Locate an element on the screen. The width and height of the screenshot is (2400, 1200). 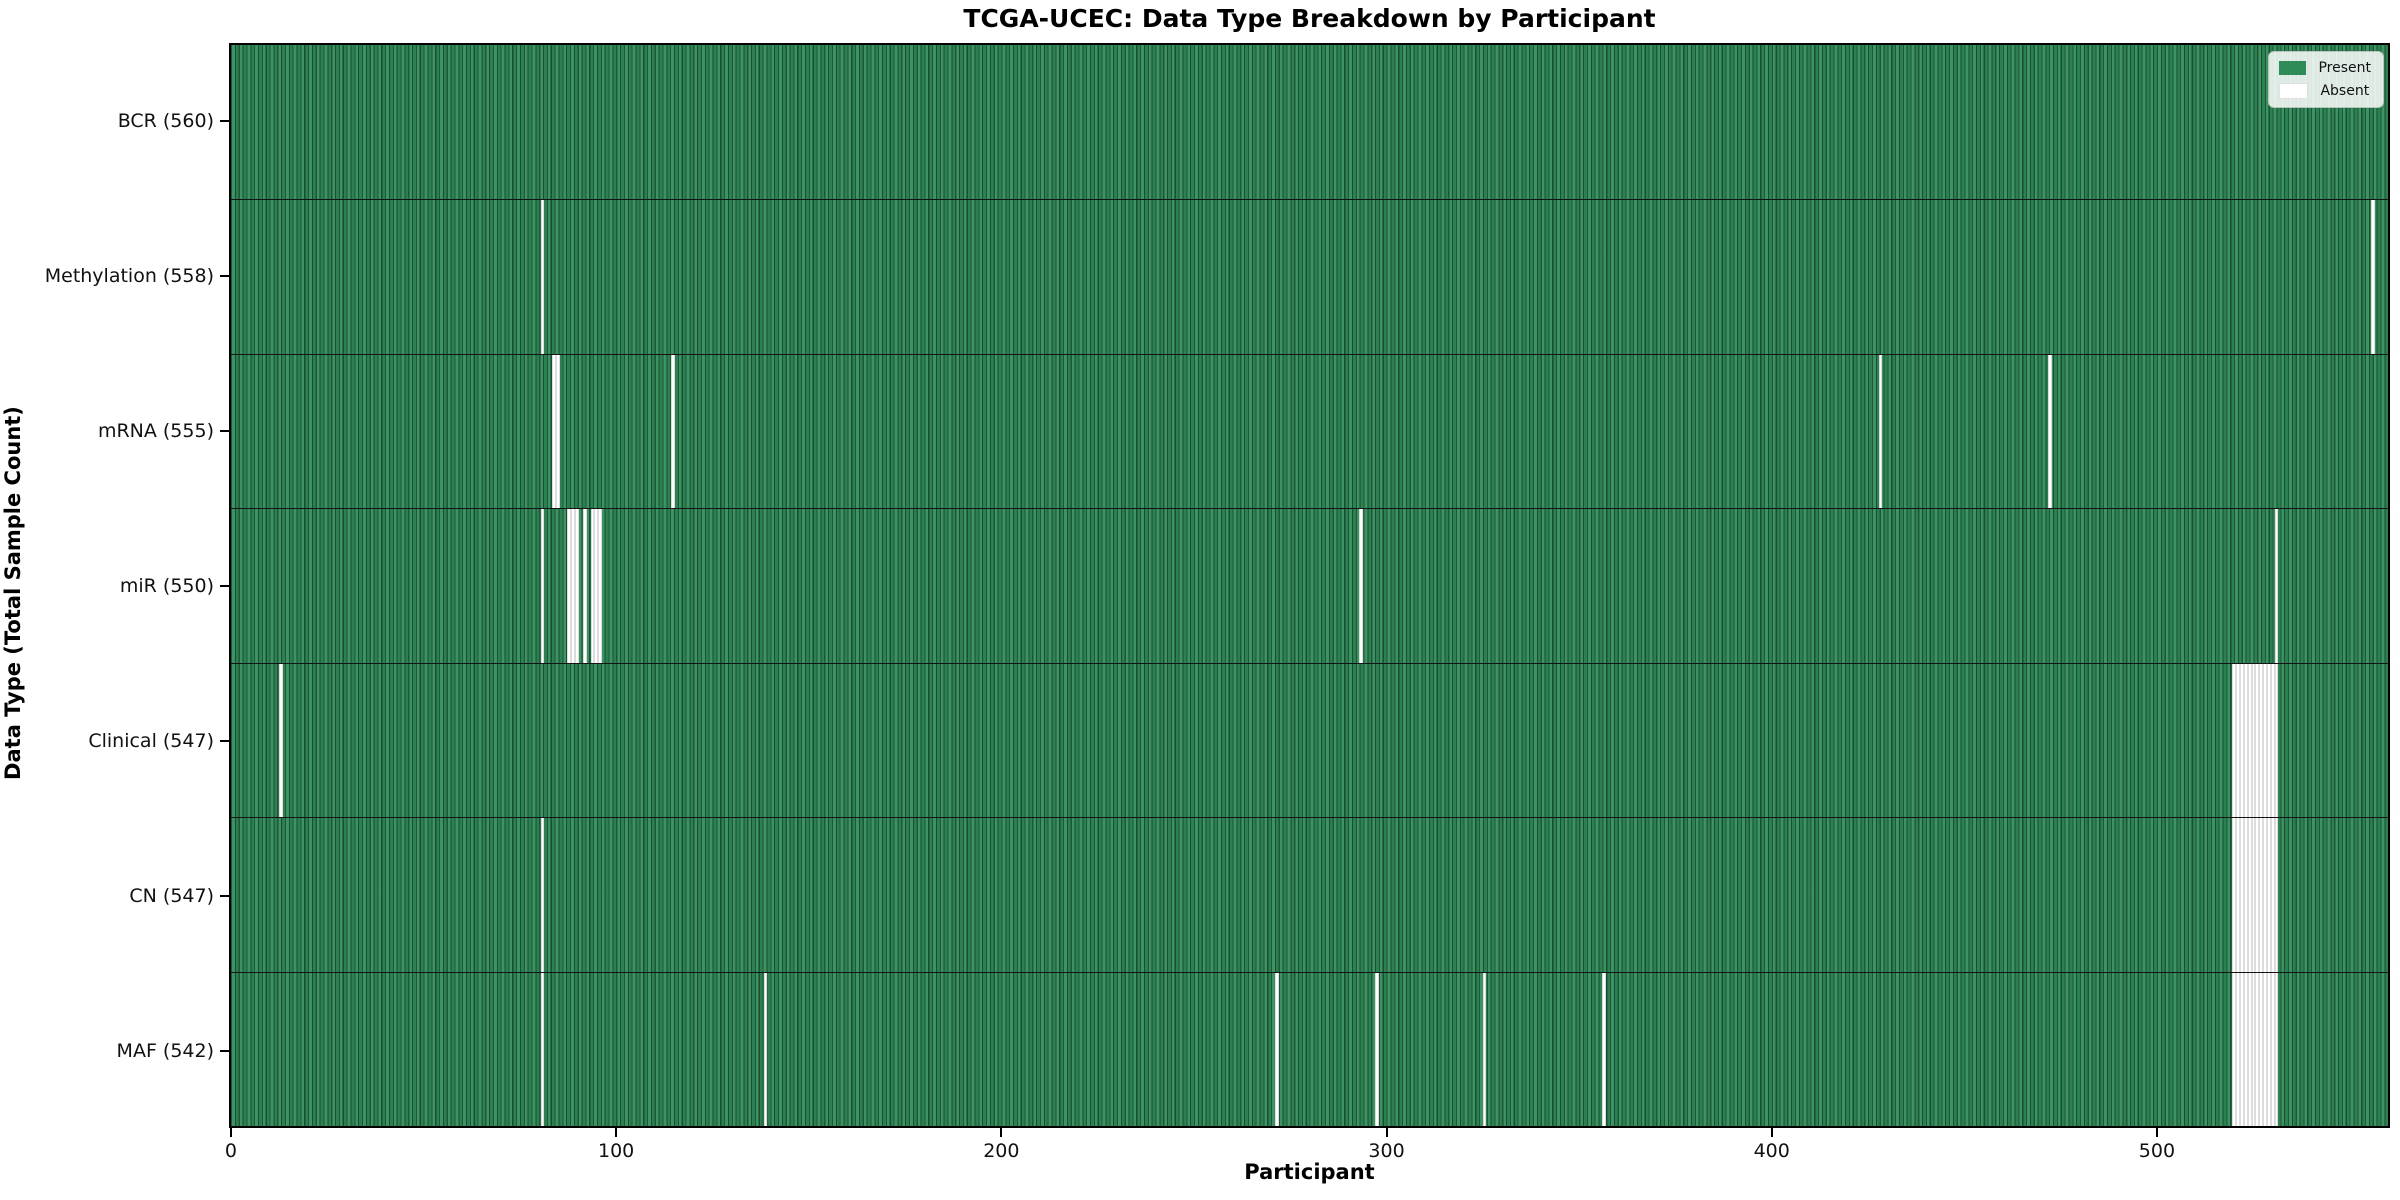
y-tick-label: MAF (542) is located at coordinates (165, 1050).